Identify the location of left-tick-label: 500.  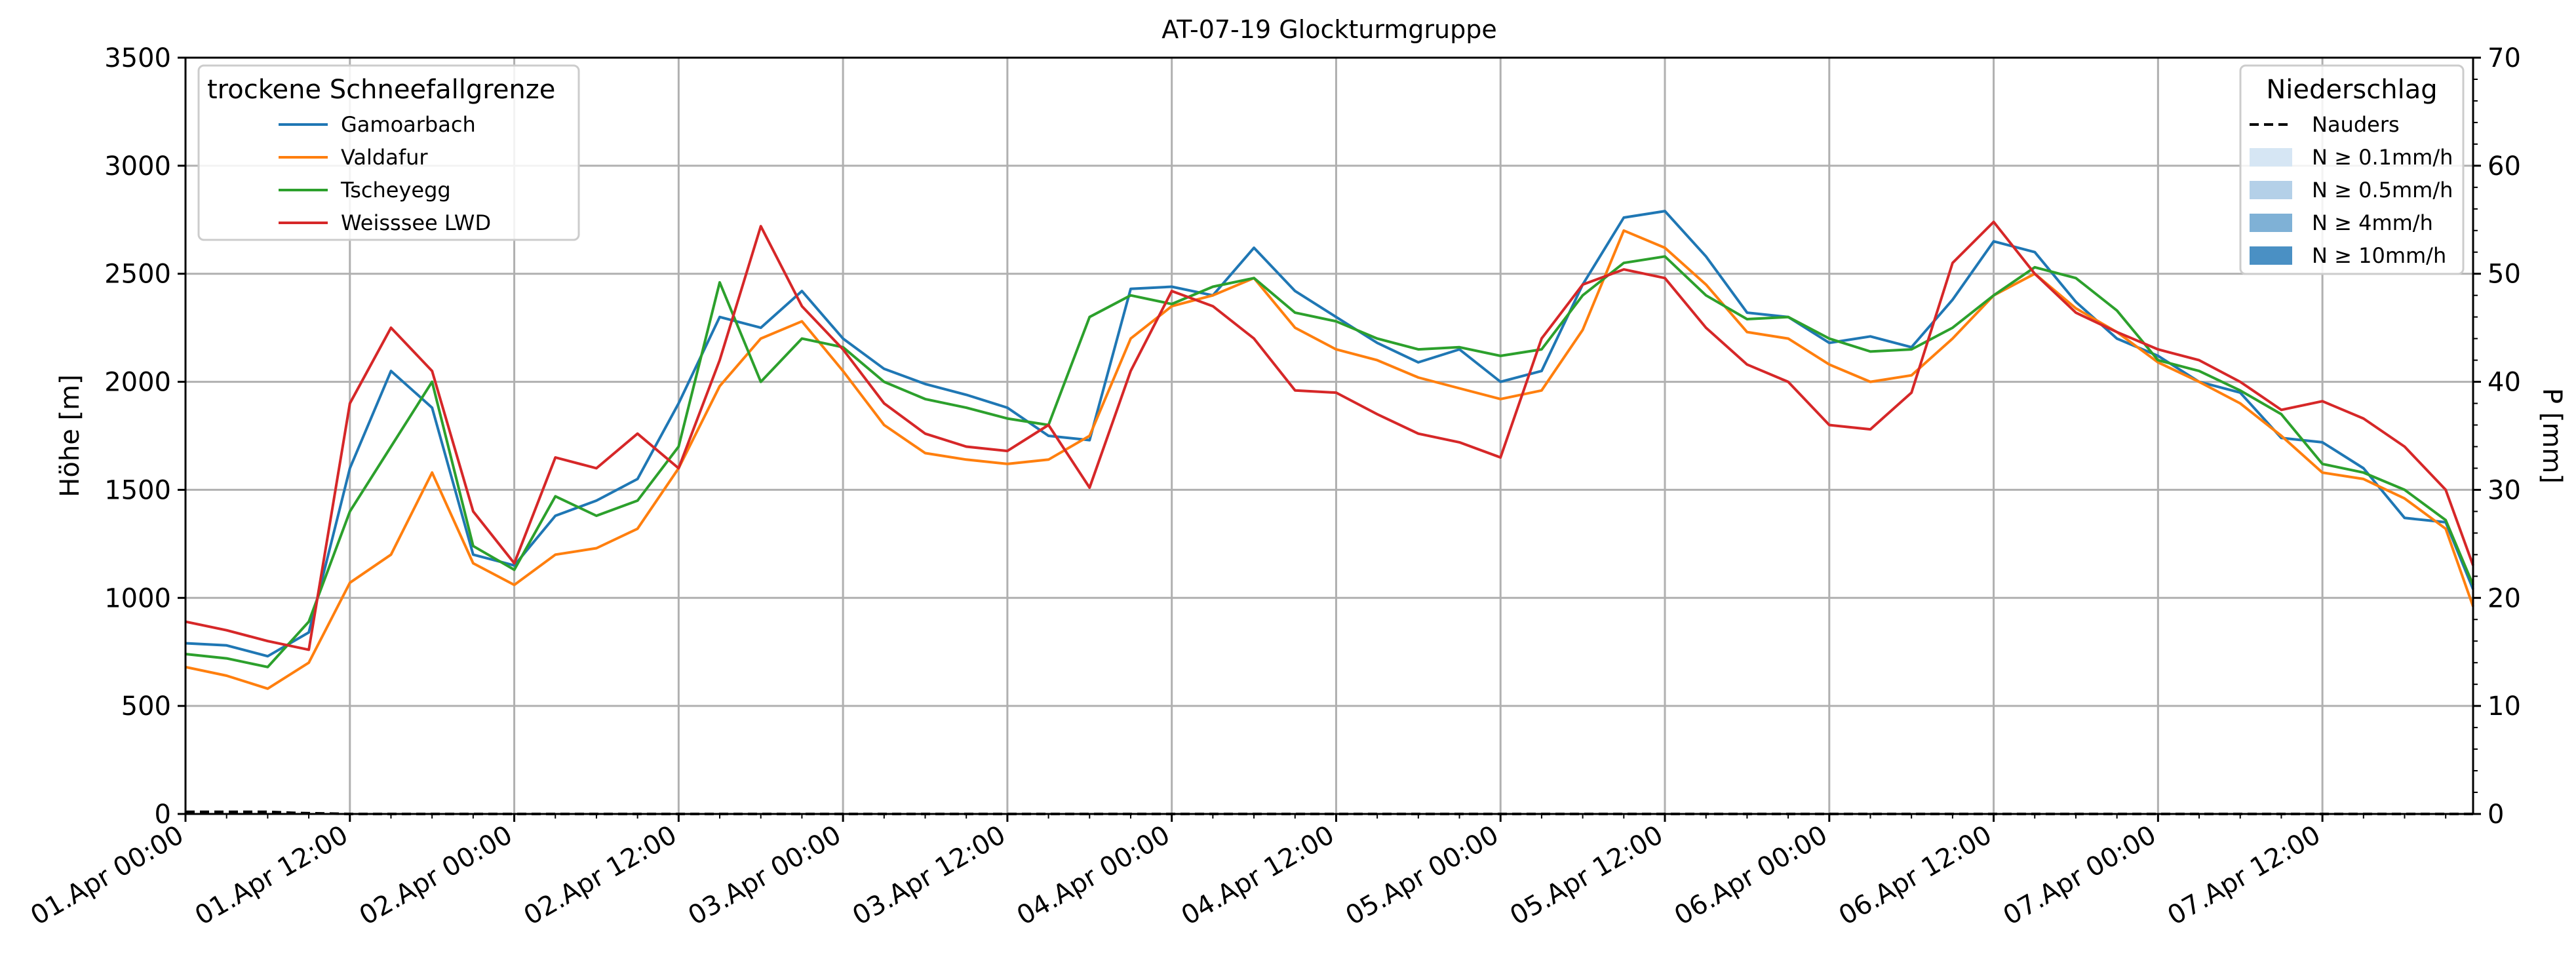
(146, 706).